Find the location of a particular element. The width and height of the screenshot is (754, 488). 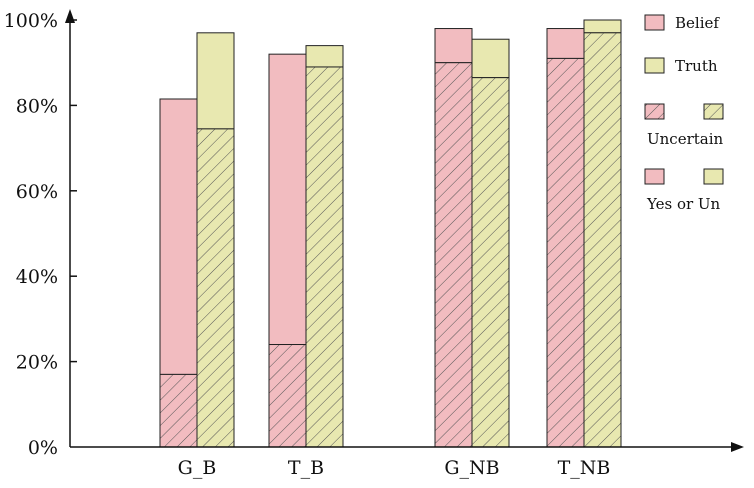

bar-belief-t-nb-yes-or-un is located at coordinates (565, 43).